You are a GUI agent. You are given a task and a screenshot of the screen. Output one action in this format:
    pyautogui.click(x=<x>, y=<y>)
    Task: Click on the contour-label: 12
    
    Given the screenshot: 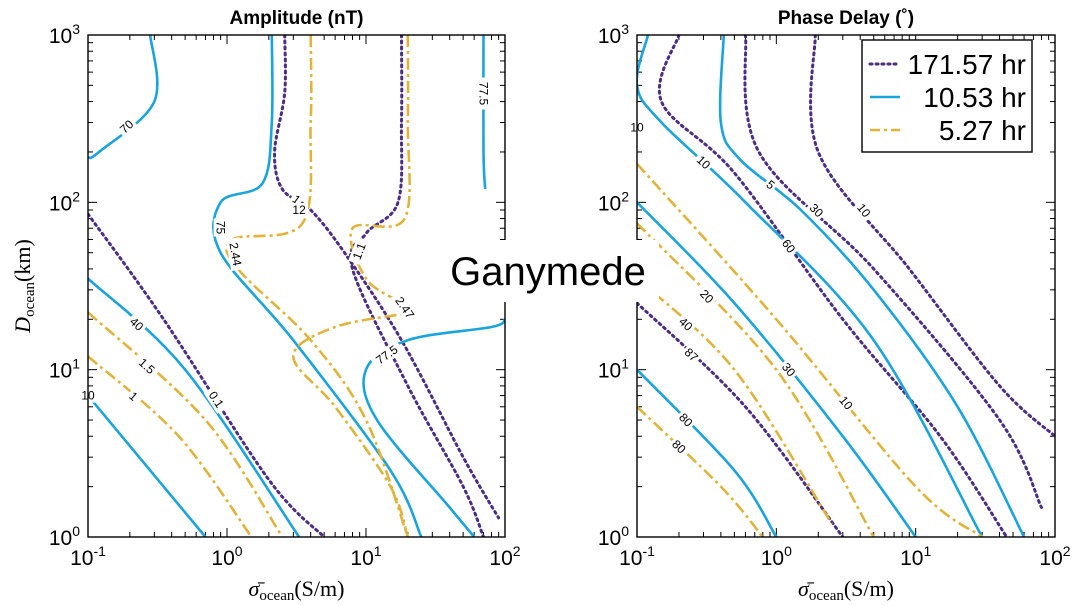 What is the action you would take?
    pyautogui.click(x=299, y=210)
    